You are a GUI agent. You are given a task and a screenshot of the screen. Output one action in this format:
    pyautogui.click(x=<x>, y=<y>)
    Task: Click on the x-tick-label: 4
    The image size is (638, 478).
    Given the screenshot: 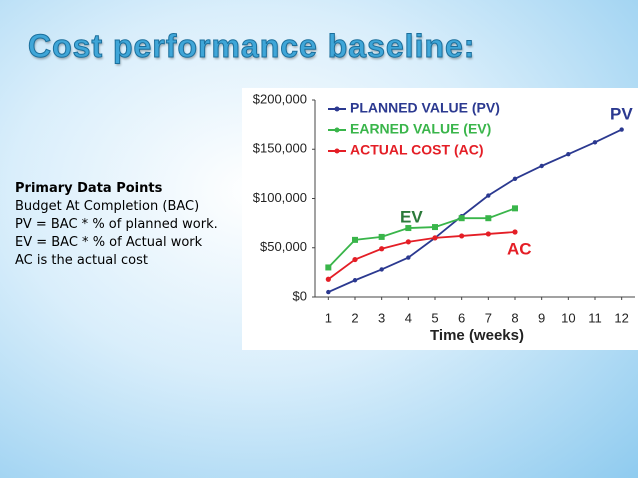 What is the action you would take?
    pyautogui.click(x=408, y=317)
    